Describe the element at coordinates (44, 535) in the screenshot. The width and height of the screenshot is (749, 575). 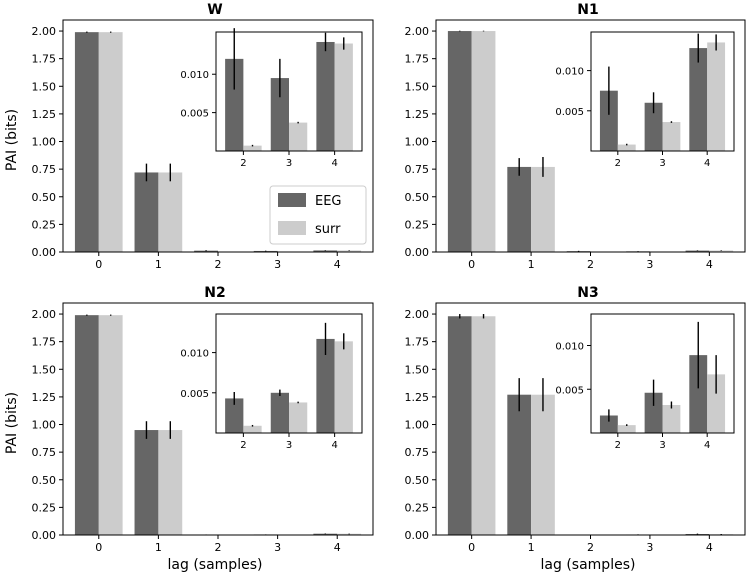
I see `panel-n2-ytick-label-0.00: 0.00` at that location.